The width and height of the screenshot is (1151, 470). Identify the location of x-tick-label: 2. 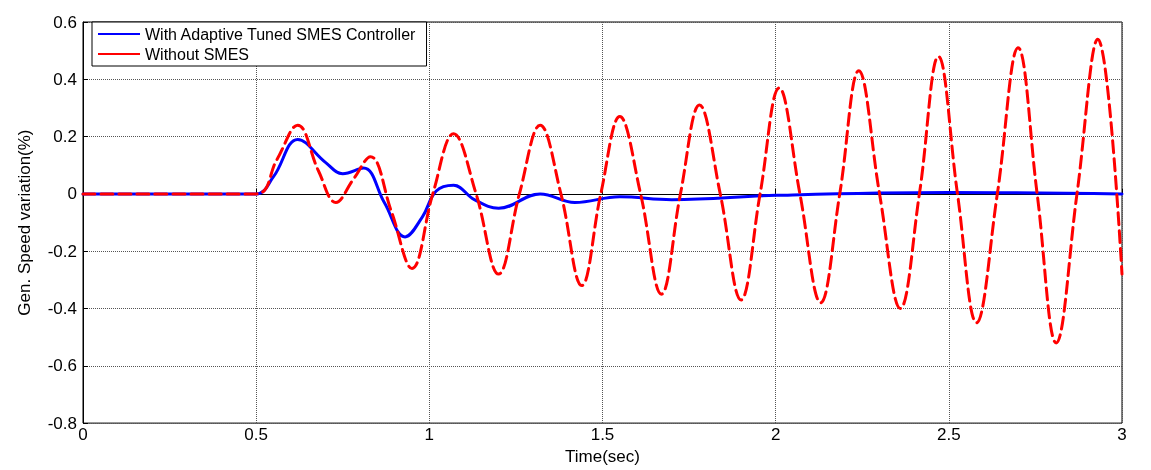
(775, 435).